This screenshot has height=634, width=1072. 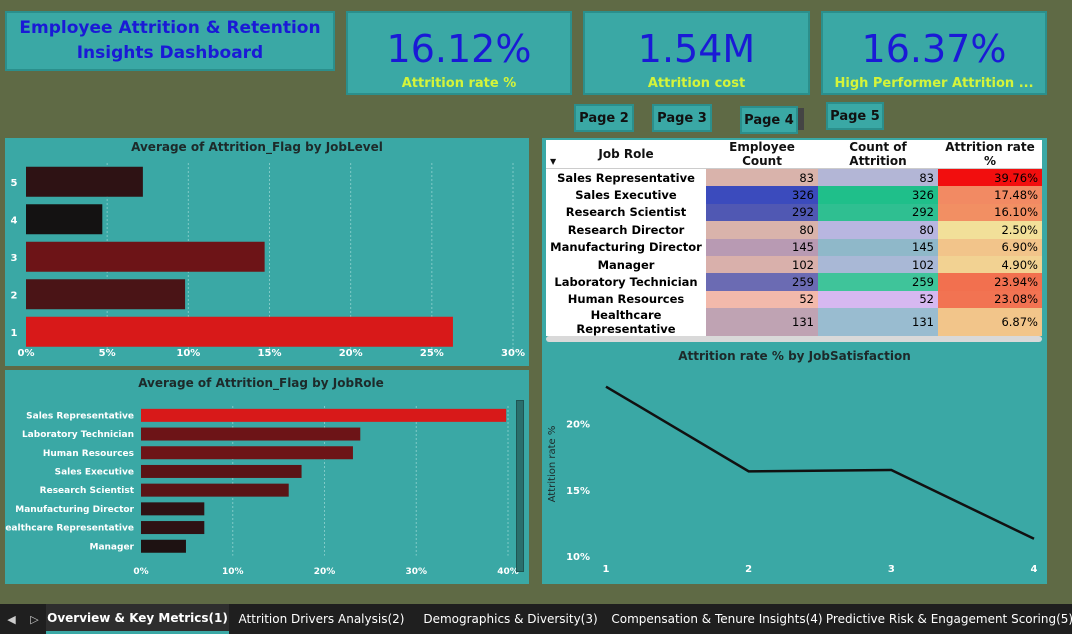 I want to click on header-employee-count: Employee Count, so click(x=762, y=154).